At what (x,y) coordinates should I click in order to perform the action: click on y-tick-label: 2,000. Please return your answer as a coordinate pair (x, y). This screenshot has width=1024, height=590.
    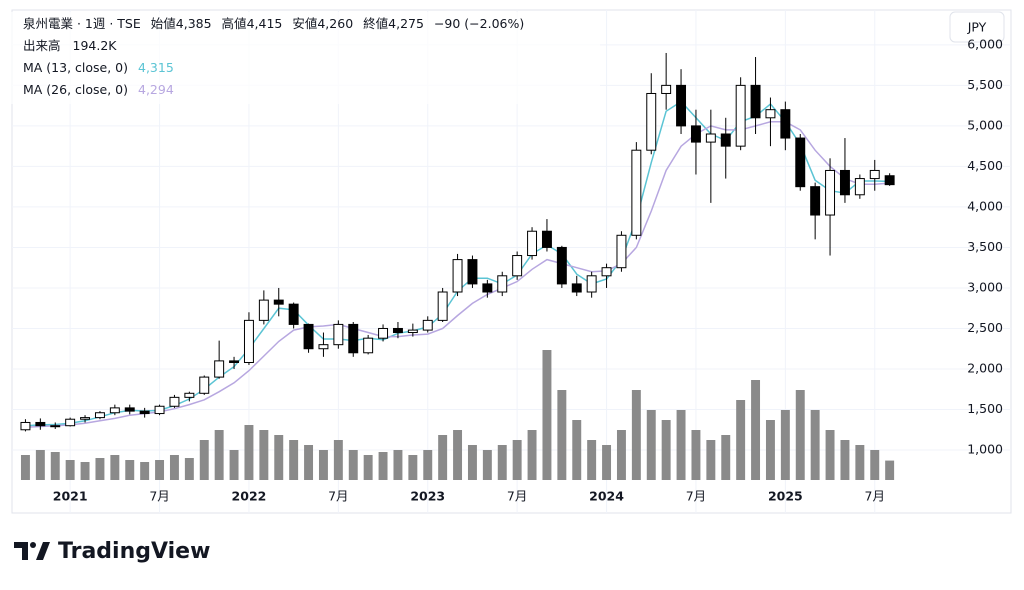
    Looking at the image, I should click on (985, 367).